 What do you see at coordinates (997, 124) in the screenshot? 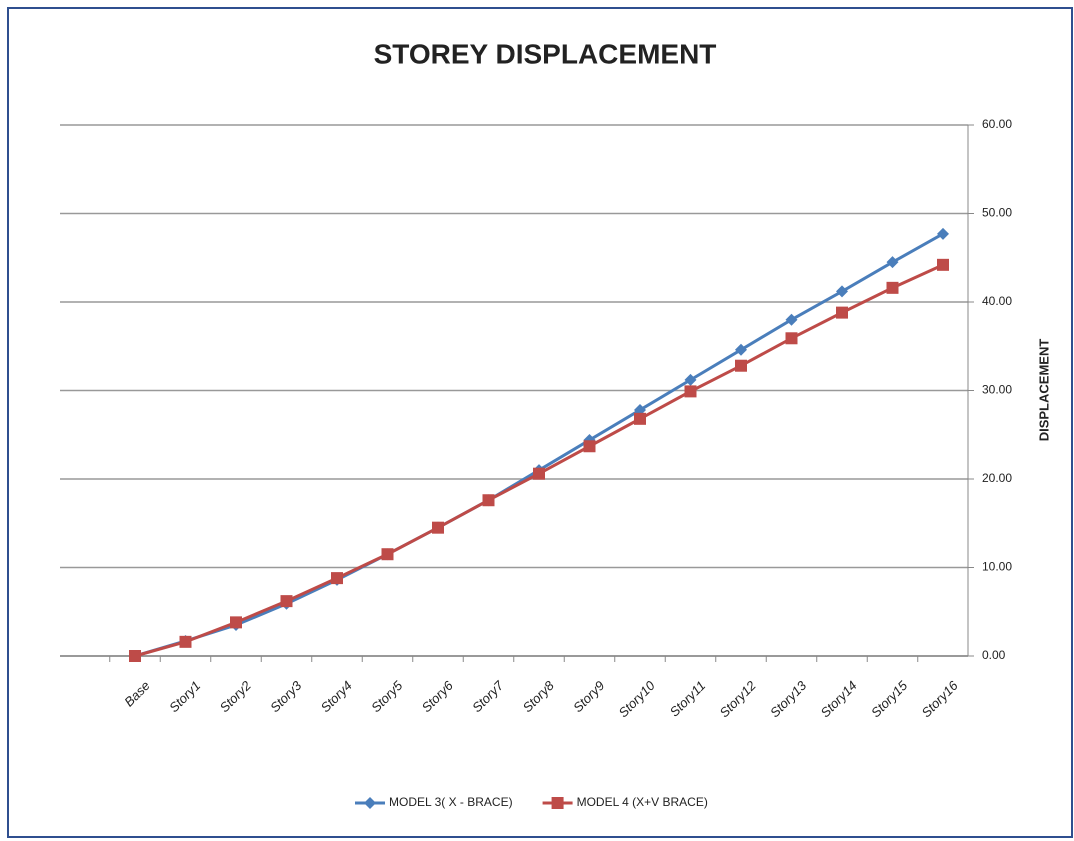
I see `y-tick-label: 60.00` at bounding box center [997, 124].